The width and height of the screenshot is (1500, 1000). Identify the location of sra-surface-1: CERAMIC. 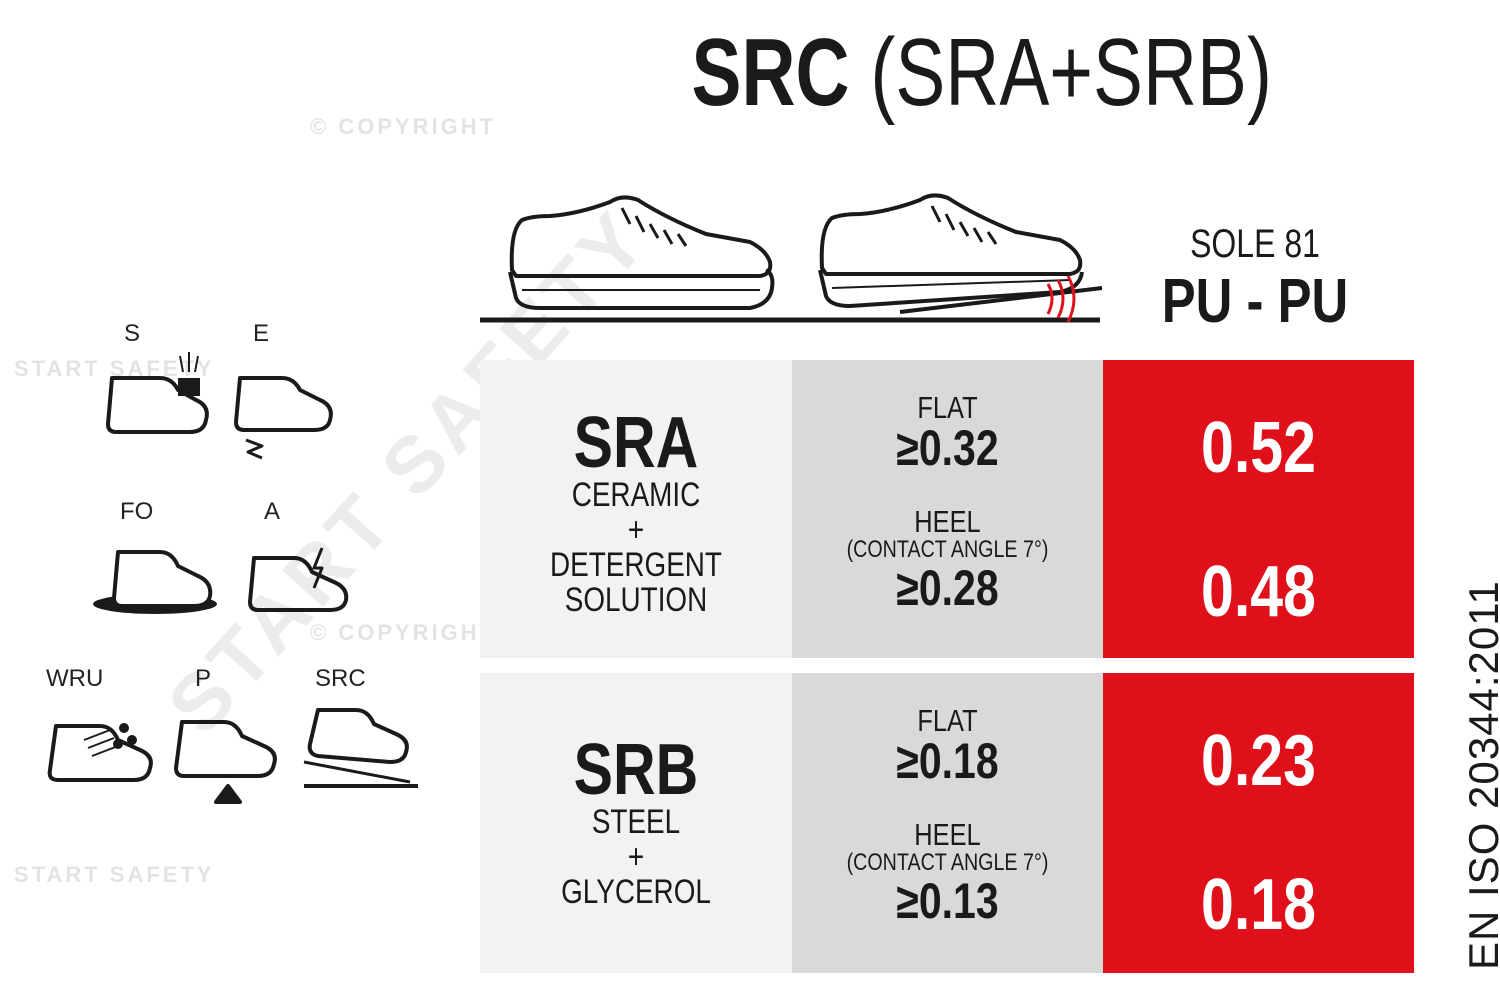
(636, 495).